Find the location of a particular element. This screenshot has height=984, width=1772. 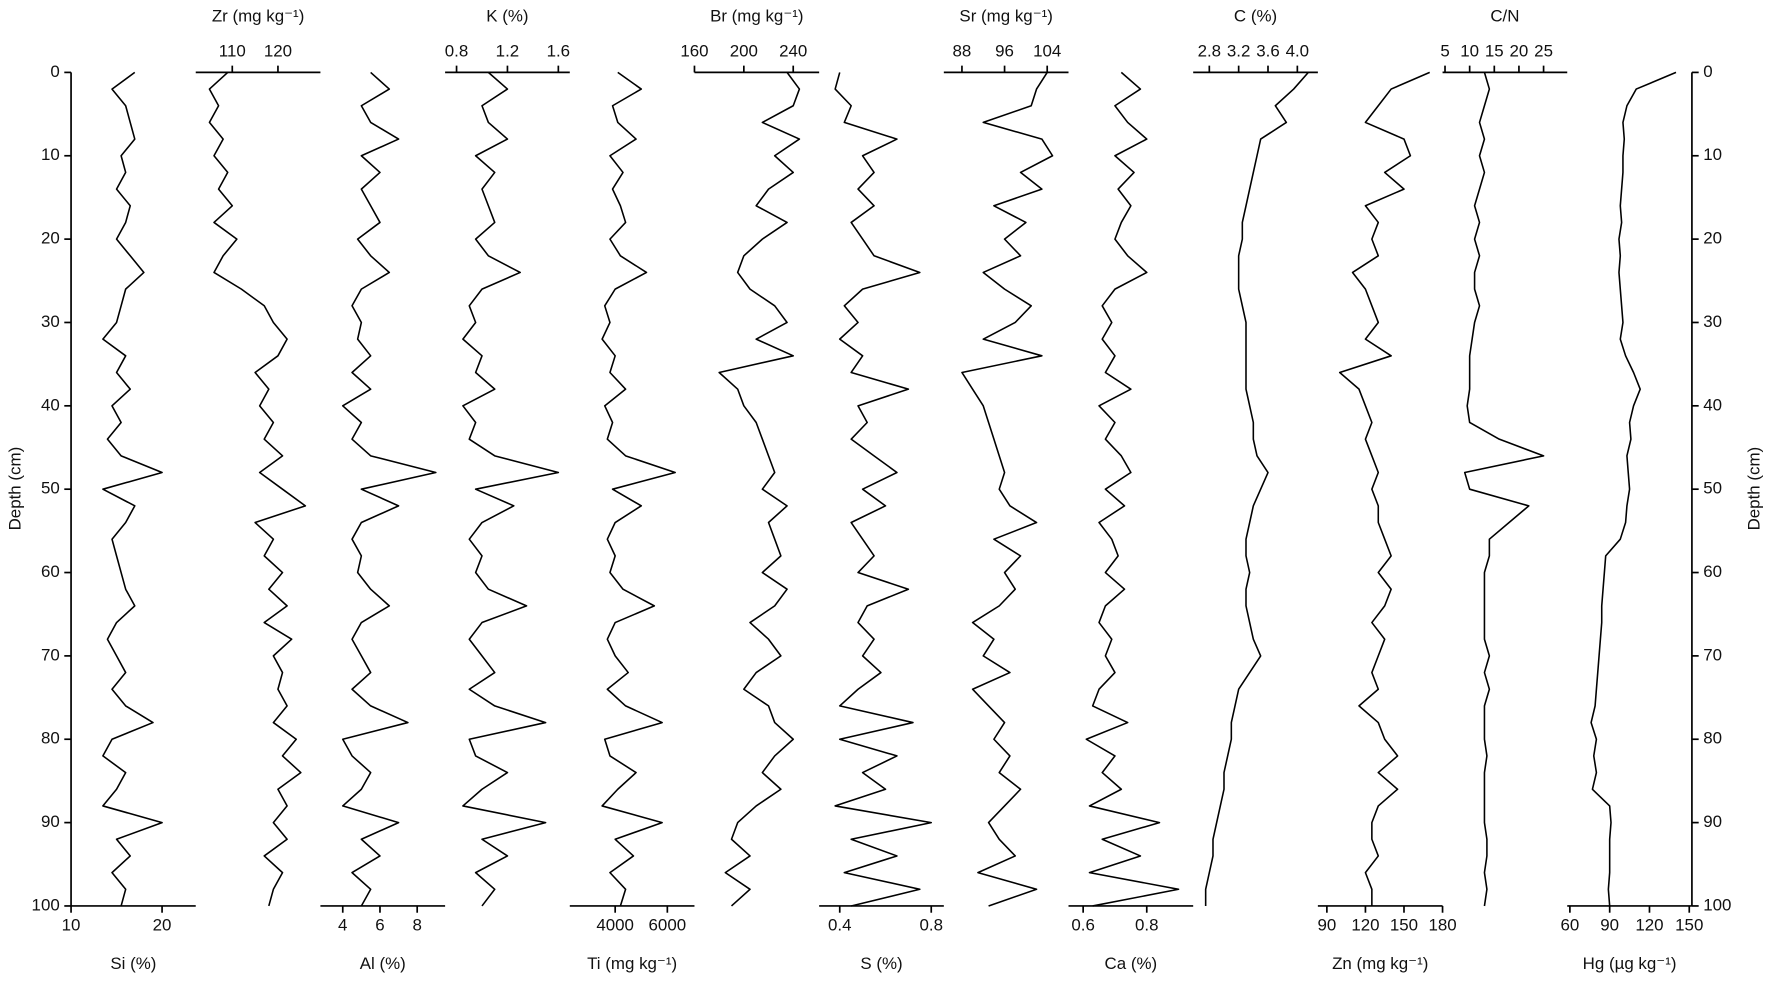

x-tick-label: 6000 is located at coordinates (668, 925).